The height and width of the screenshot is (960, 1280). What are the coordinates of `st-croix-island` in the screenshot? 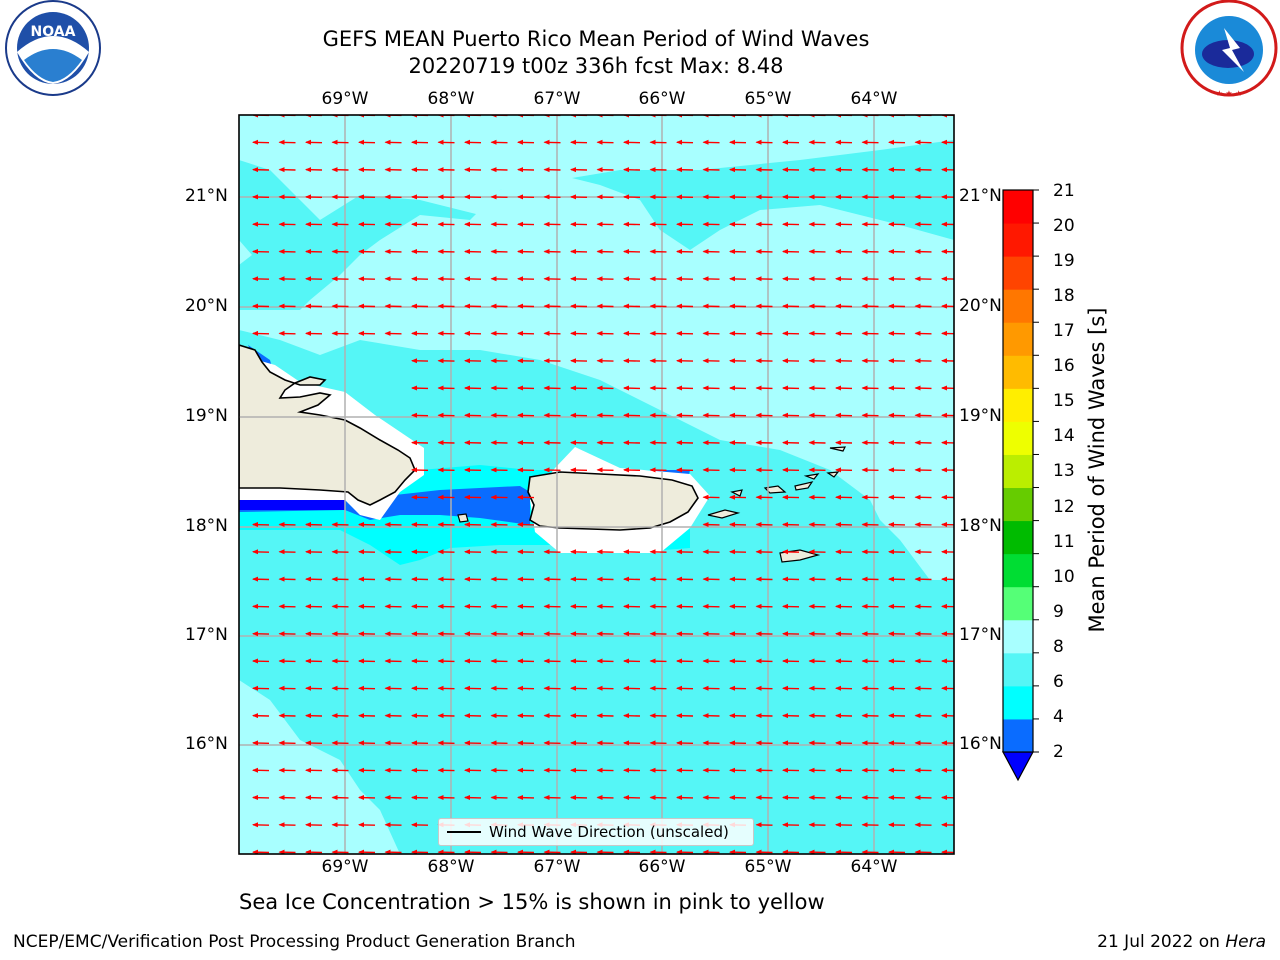 It's located at (800, 556).